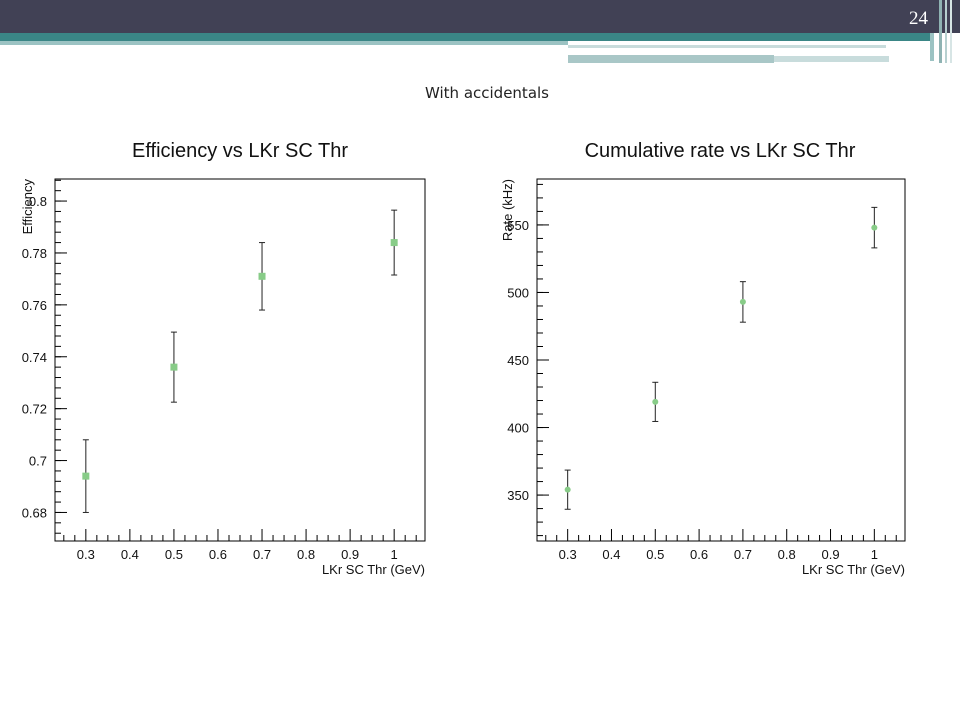 This screenshot has height=720, width=960. What do you see at coordinates (34, 512) in the screenshot?
I see `y-tick-label: 0.68` at bounding box center [34, 512].